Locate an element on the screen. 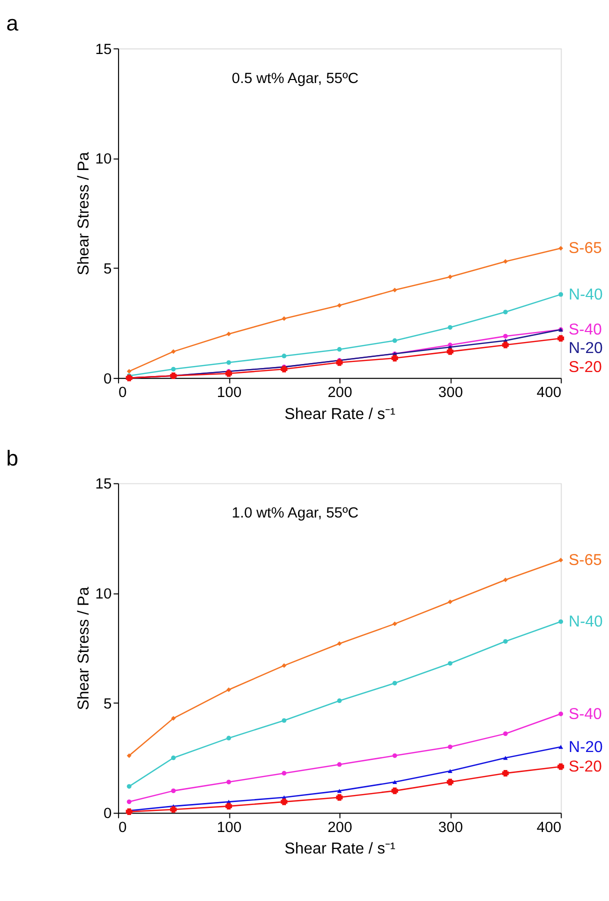  chart-title: a is located at coordinates (13, 23).